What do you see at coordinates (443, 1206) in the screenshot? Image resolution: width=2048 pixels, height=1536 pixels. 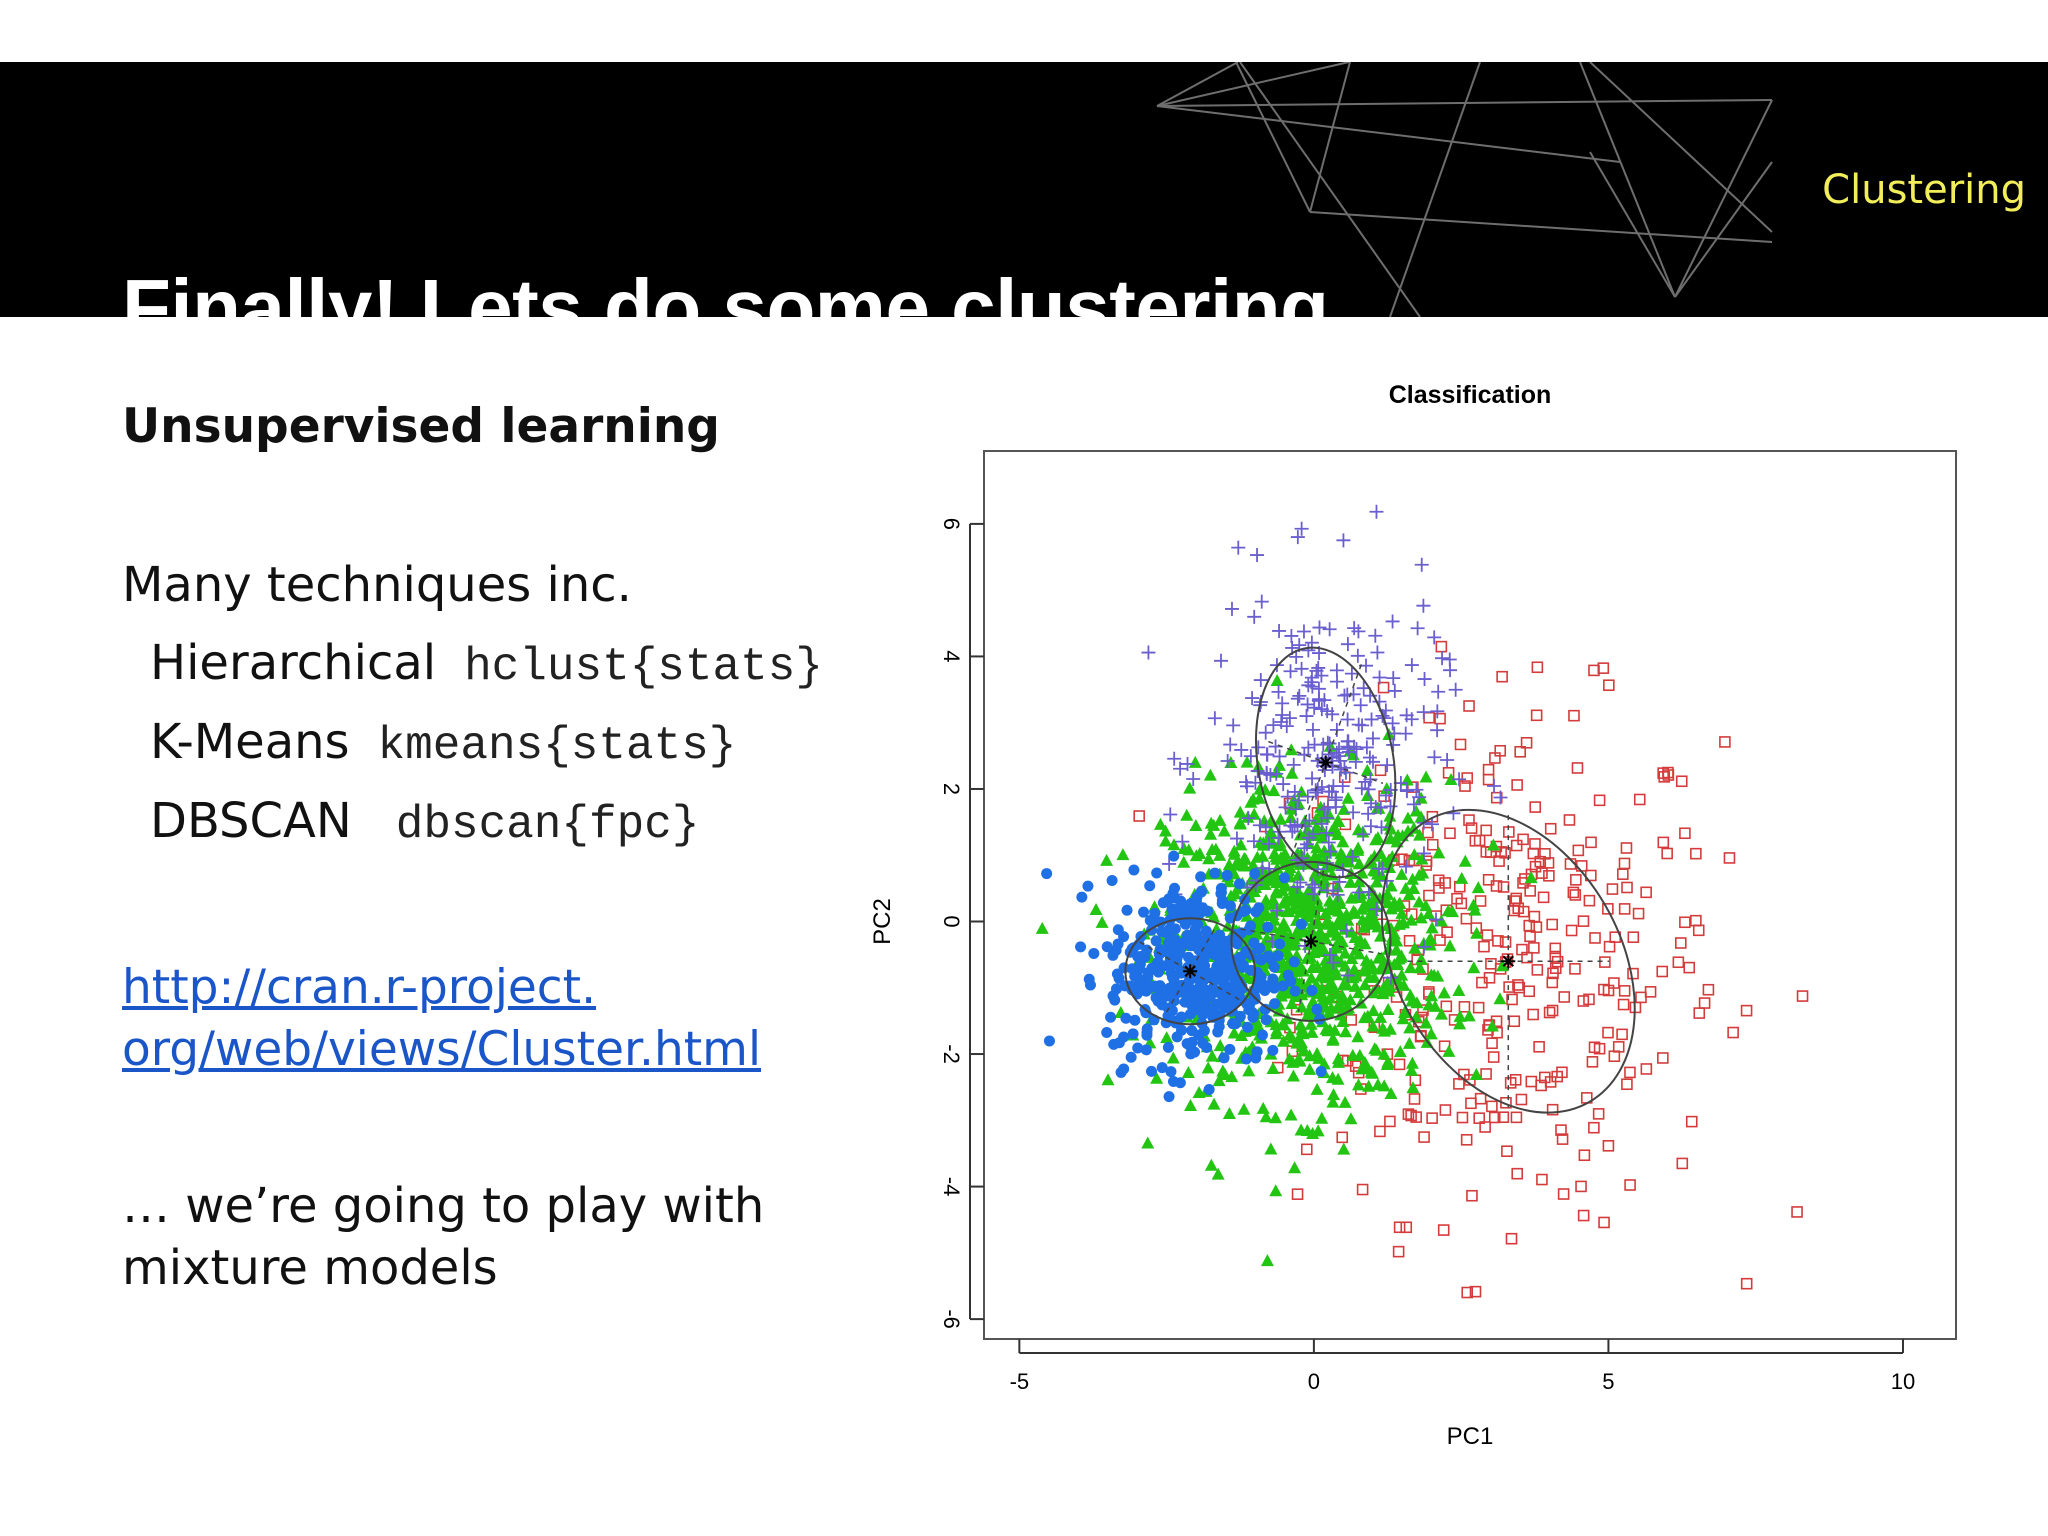 I see `outro-line-1: … we’re going to play with` at bounding box center [443, 1206].